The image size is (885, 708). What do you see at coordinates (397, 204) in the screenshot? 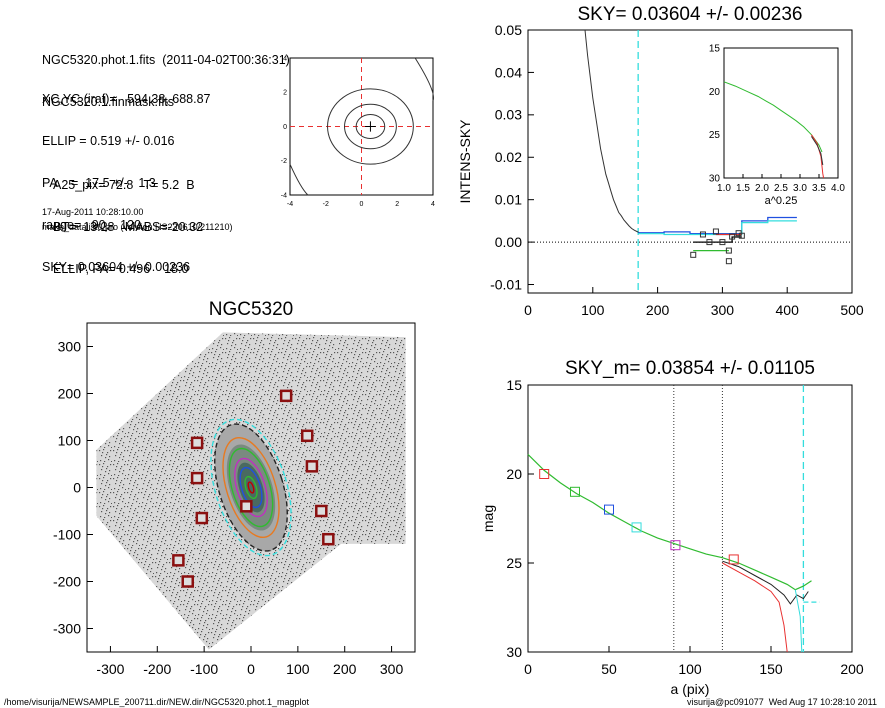
I see `contour-xtick-label: 2` at bounding box center [397, 204].